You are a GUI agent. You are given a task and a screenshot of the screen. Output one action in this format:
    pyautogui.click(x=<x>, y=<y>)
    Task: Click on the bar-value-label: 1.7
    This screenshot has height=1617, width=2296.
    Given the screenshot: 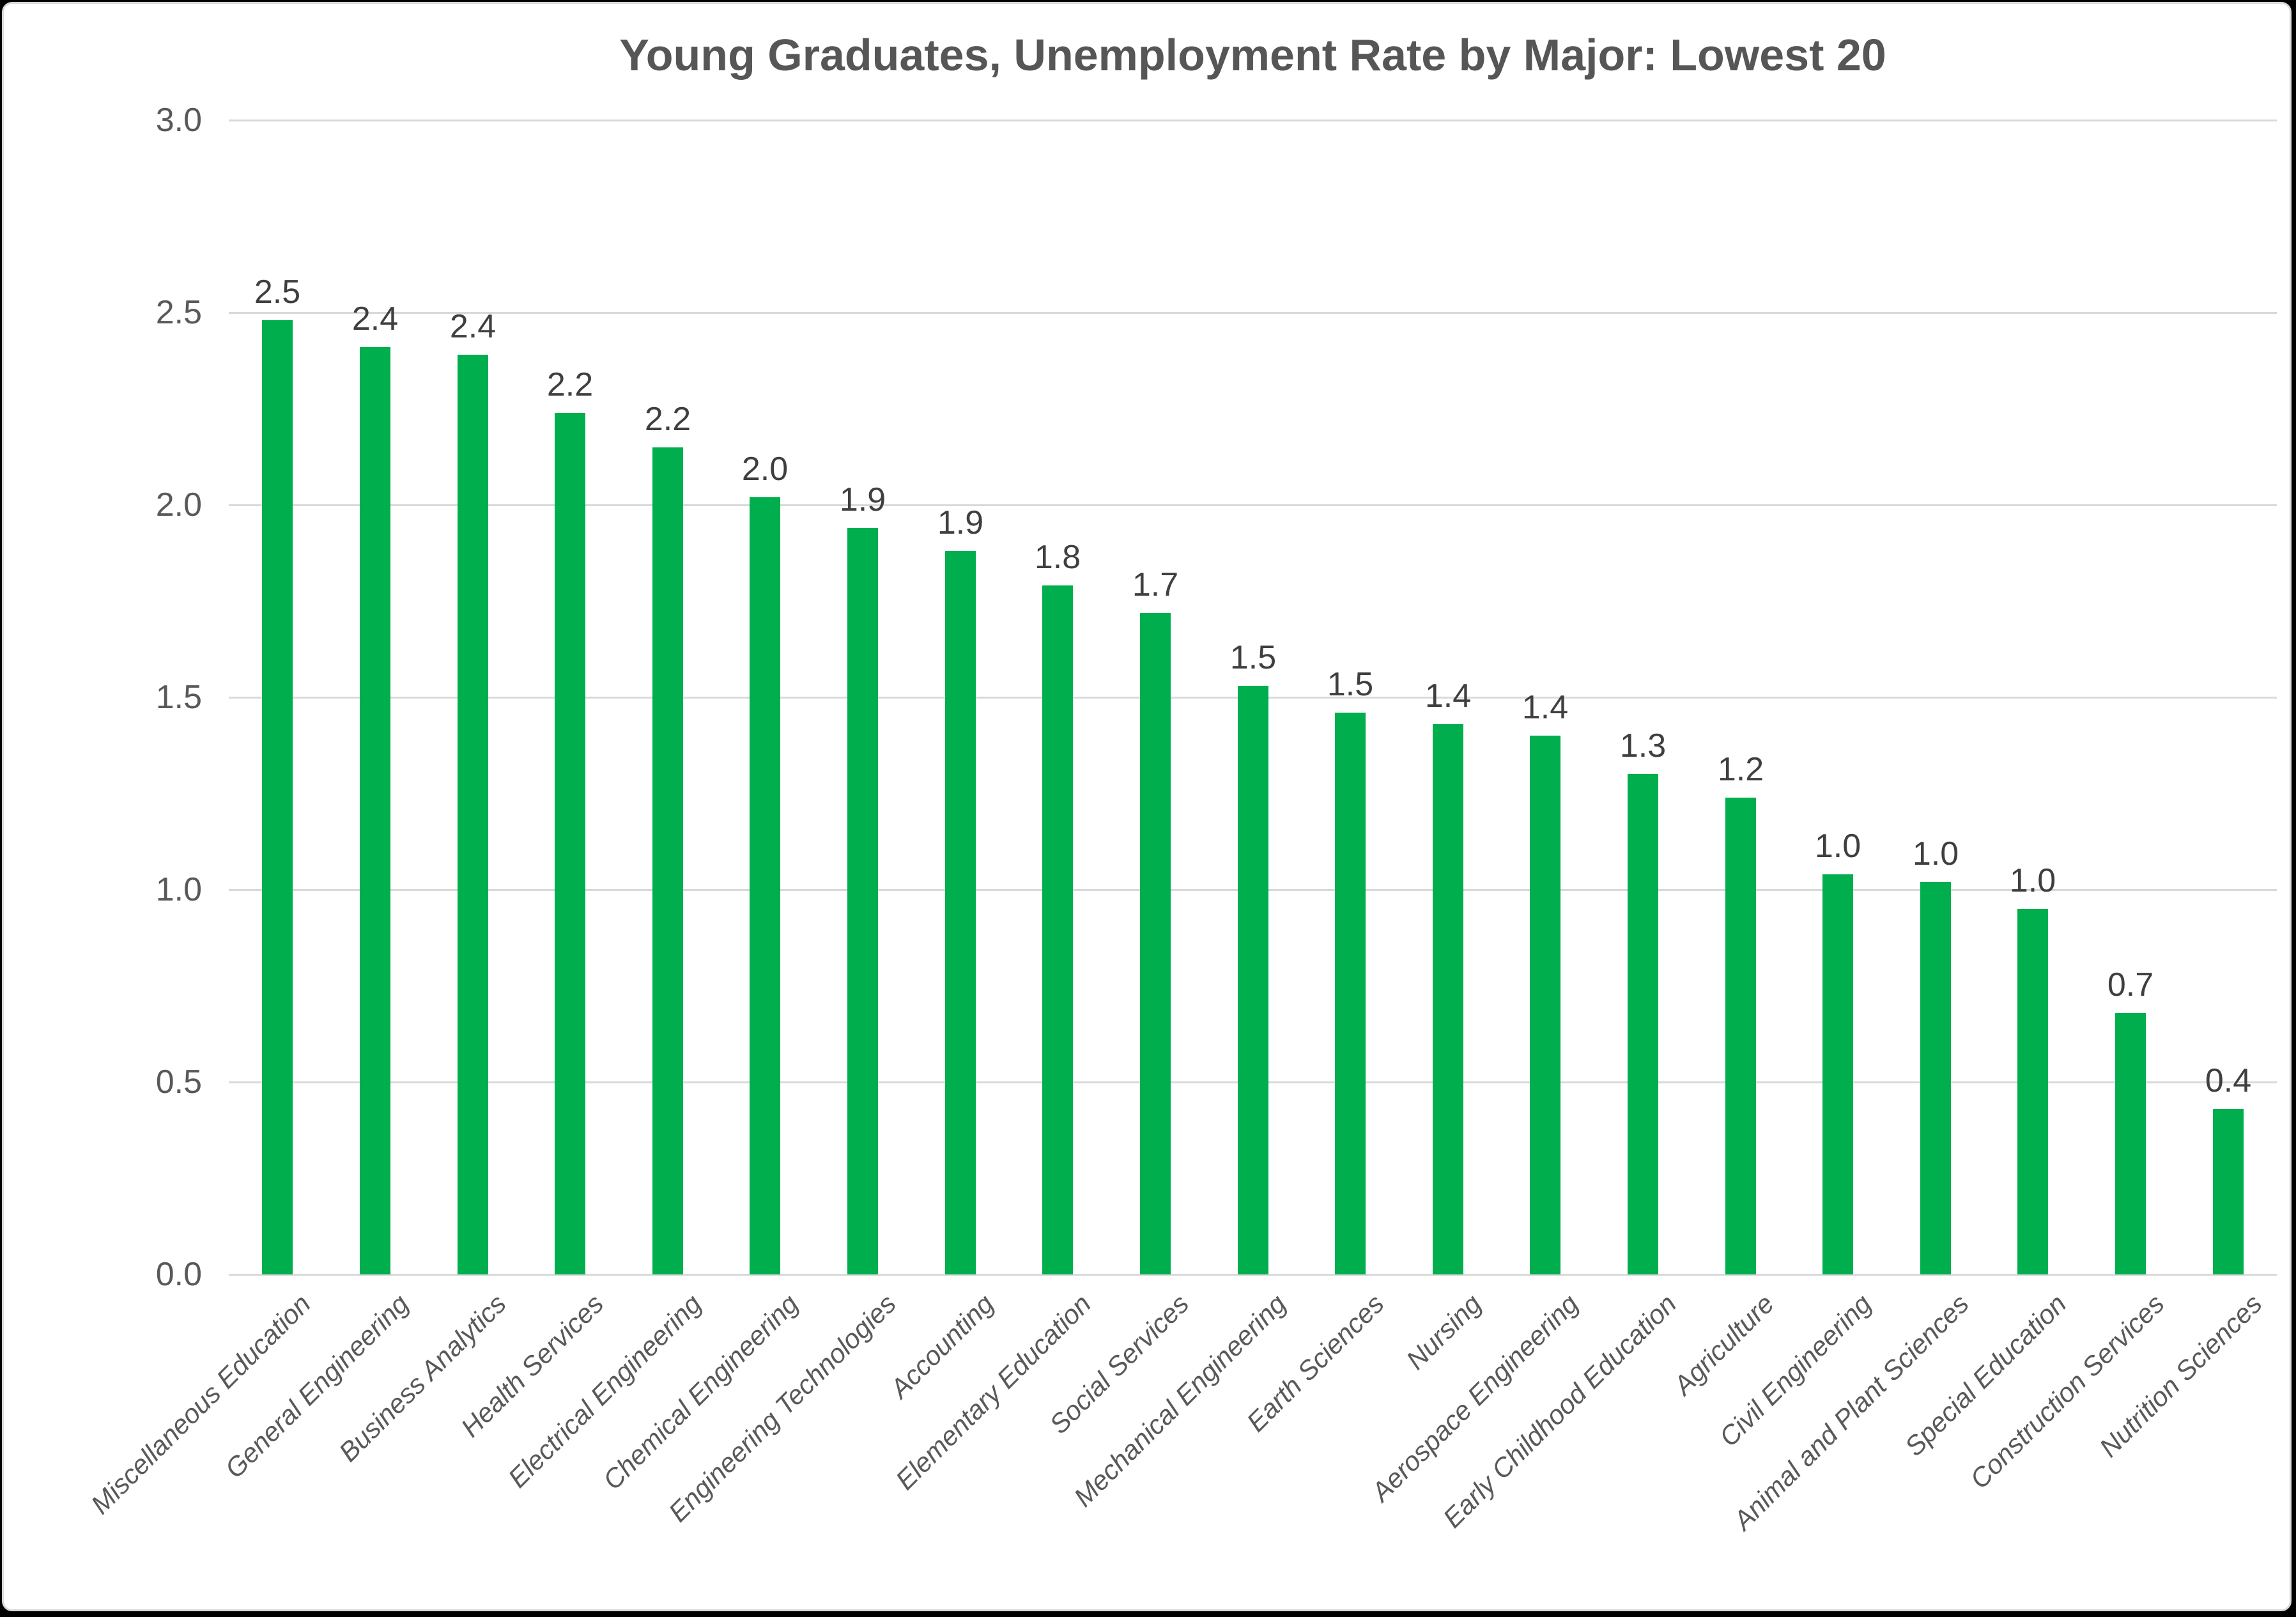 What is the action you would take?
    pyautogui.click(x=1155, y=584)
    